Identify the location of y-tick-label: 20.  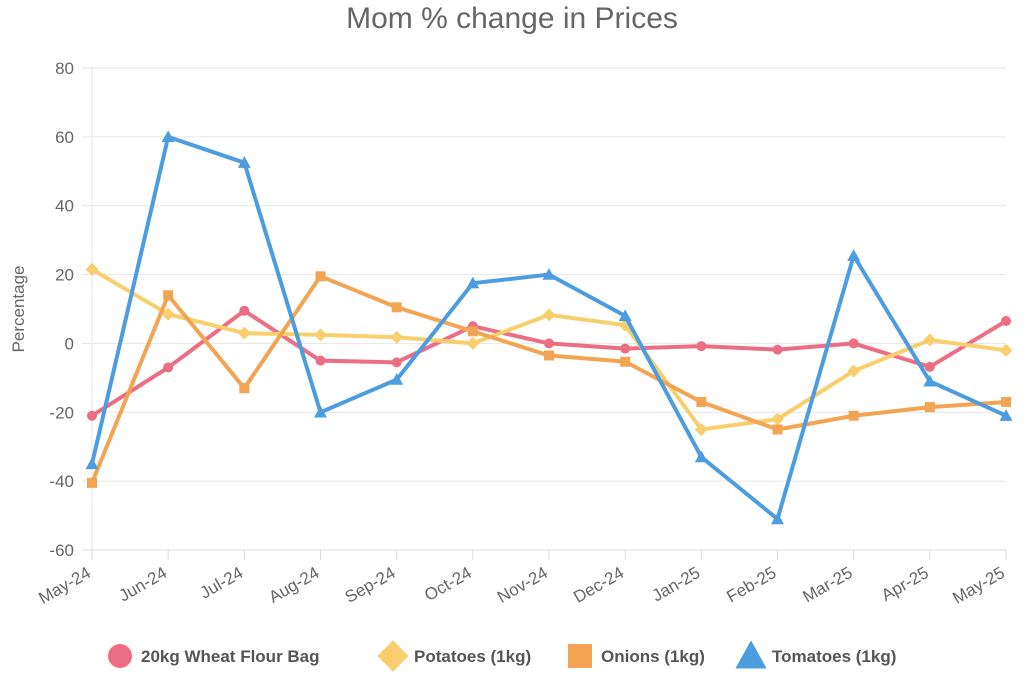
(64, 275).